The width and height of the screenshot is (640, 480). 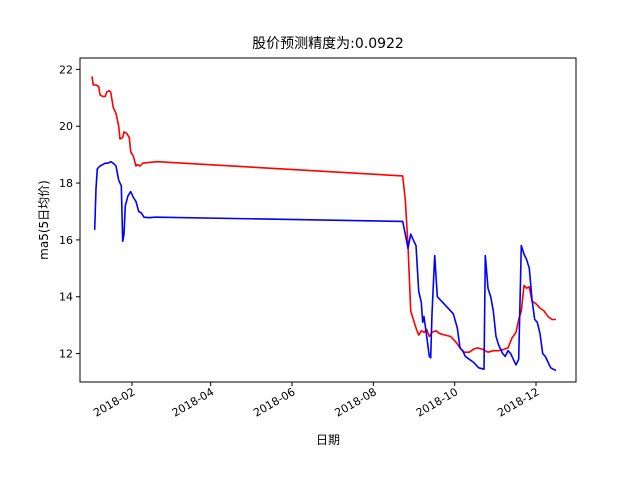 What do you see at coordinates (66, 183) in the screenshot?
I see `y-tick-label: 18` at bounding box center [66, 183].